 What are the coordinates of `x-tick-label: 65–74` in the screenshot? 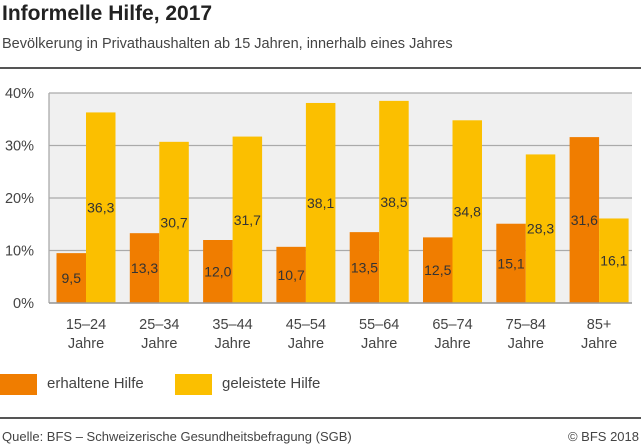 It's located at (452, 325).